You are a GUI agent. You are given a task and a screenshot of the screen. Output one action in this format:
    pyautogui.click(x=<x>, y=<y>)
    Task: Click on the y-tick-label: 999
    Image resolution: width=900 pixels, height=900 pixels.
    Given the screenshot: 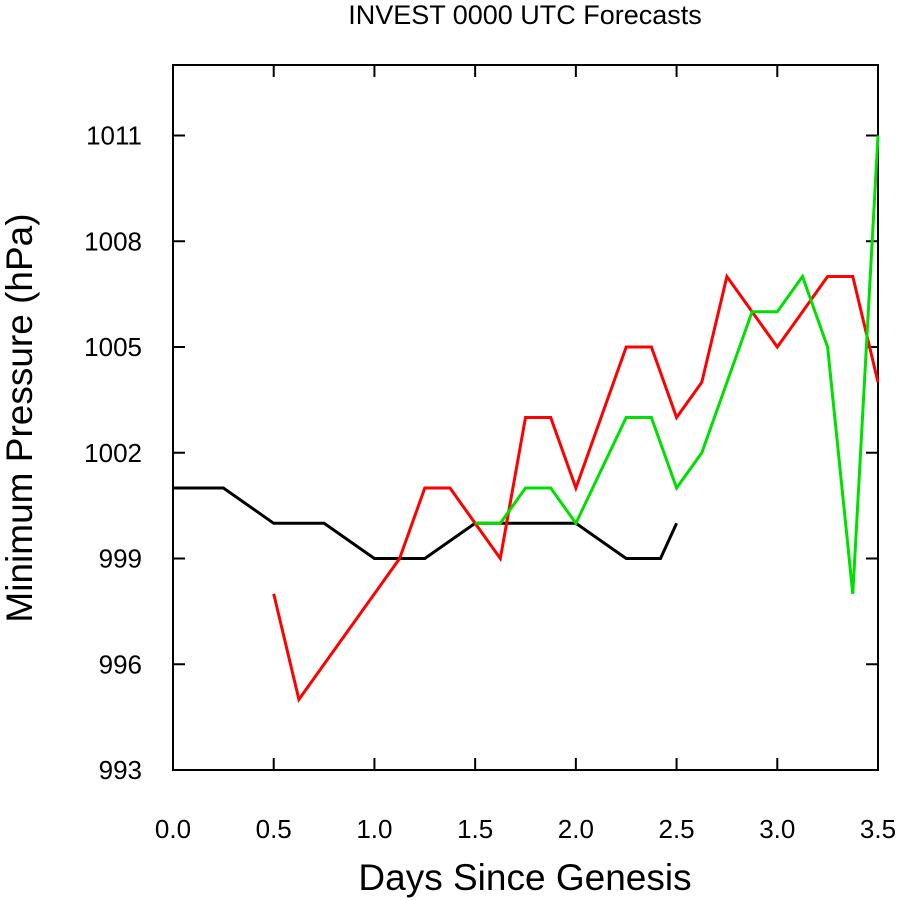 What is the action you would take?
    pyautogui.click(x=120, y=559)
    